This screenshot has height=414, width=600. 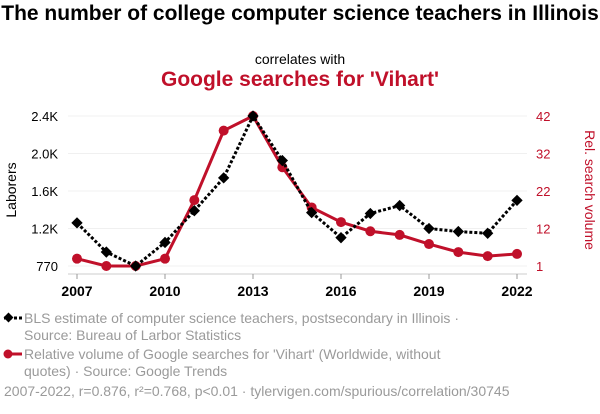 What do you see at coordinates (516, 291) in the screenshot?
I see `x-tick-label: 2022` at bounding box center [516, 291].